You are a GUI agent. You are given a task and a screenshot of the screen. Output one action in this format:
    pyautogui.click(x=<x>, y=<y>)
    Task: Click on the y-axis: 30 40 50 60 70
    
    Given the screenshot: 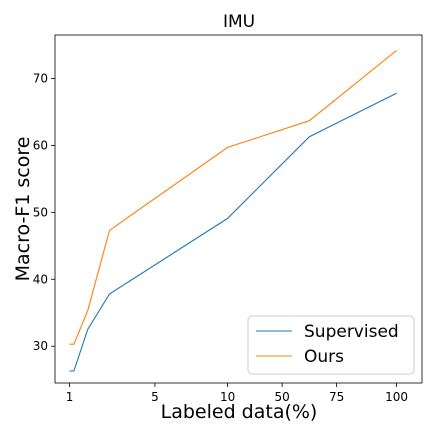 What is the action you would take?
    pyautogui.click(x=44, y=212)
    